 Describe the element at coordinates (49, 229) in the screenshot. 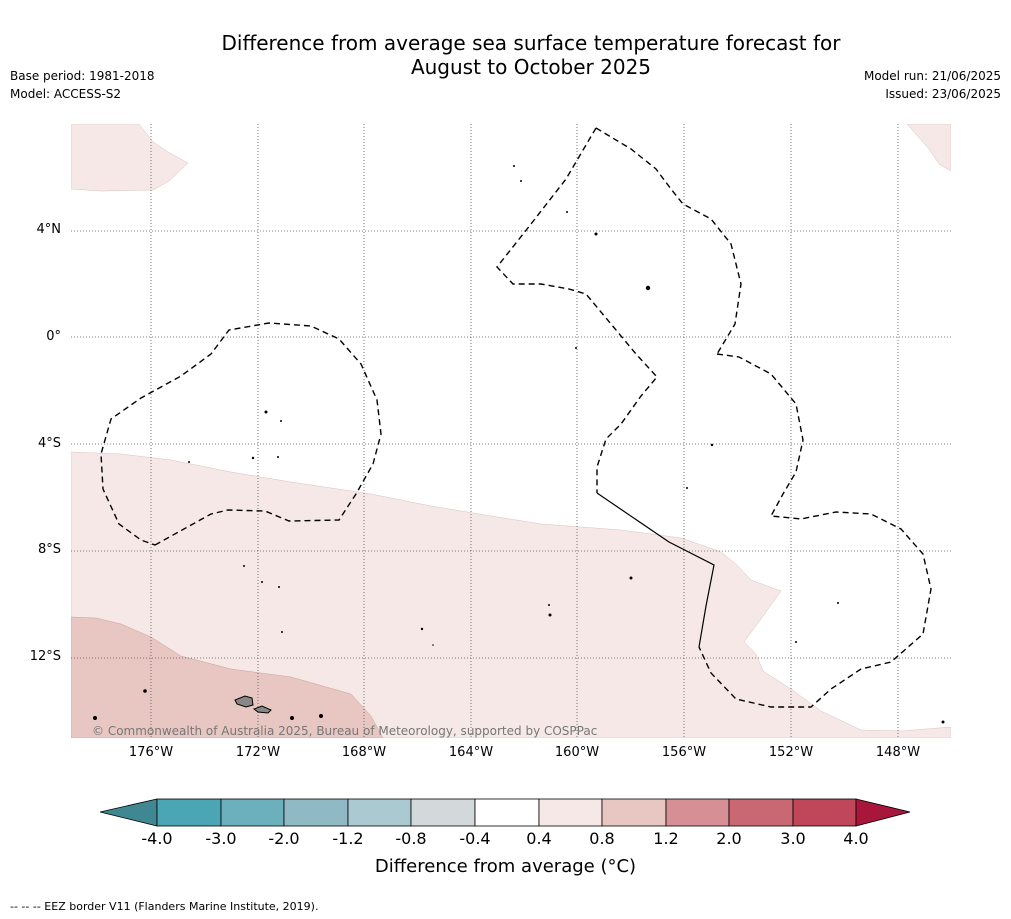

I see `lat-label-4n: 4°N` at that location.